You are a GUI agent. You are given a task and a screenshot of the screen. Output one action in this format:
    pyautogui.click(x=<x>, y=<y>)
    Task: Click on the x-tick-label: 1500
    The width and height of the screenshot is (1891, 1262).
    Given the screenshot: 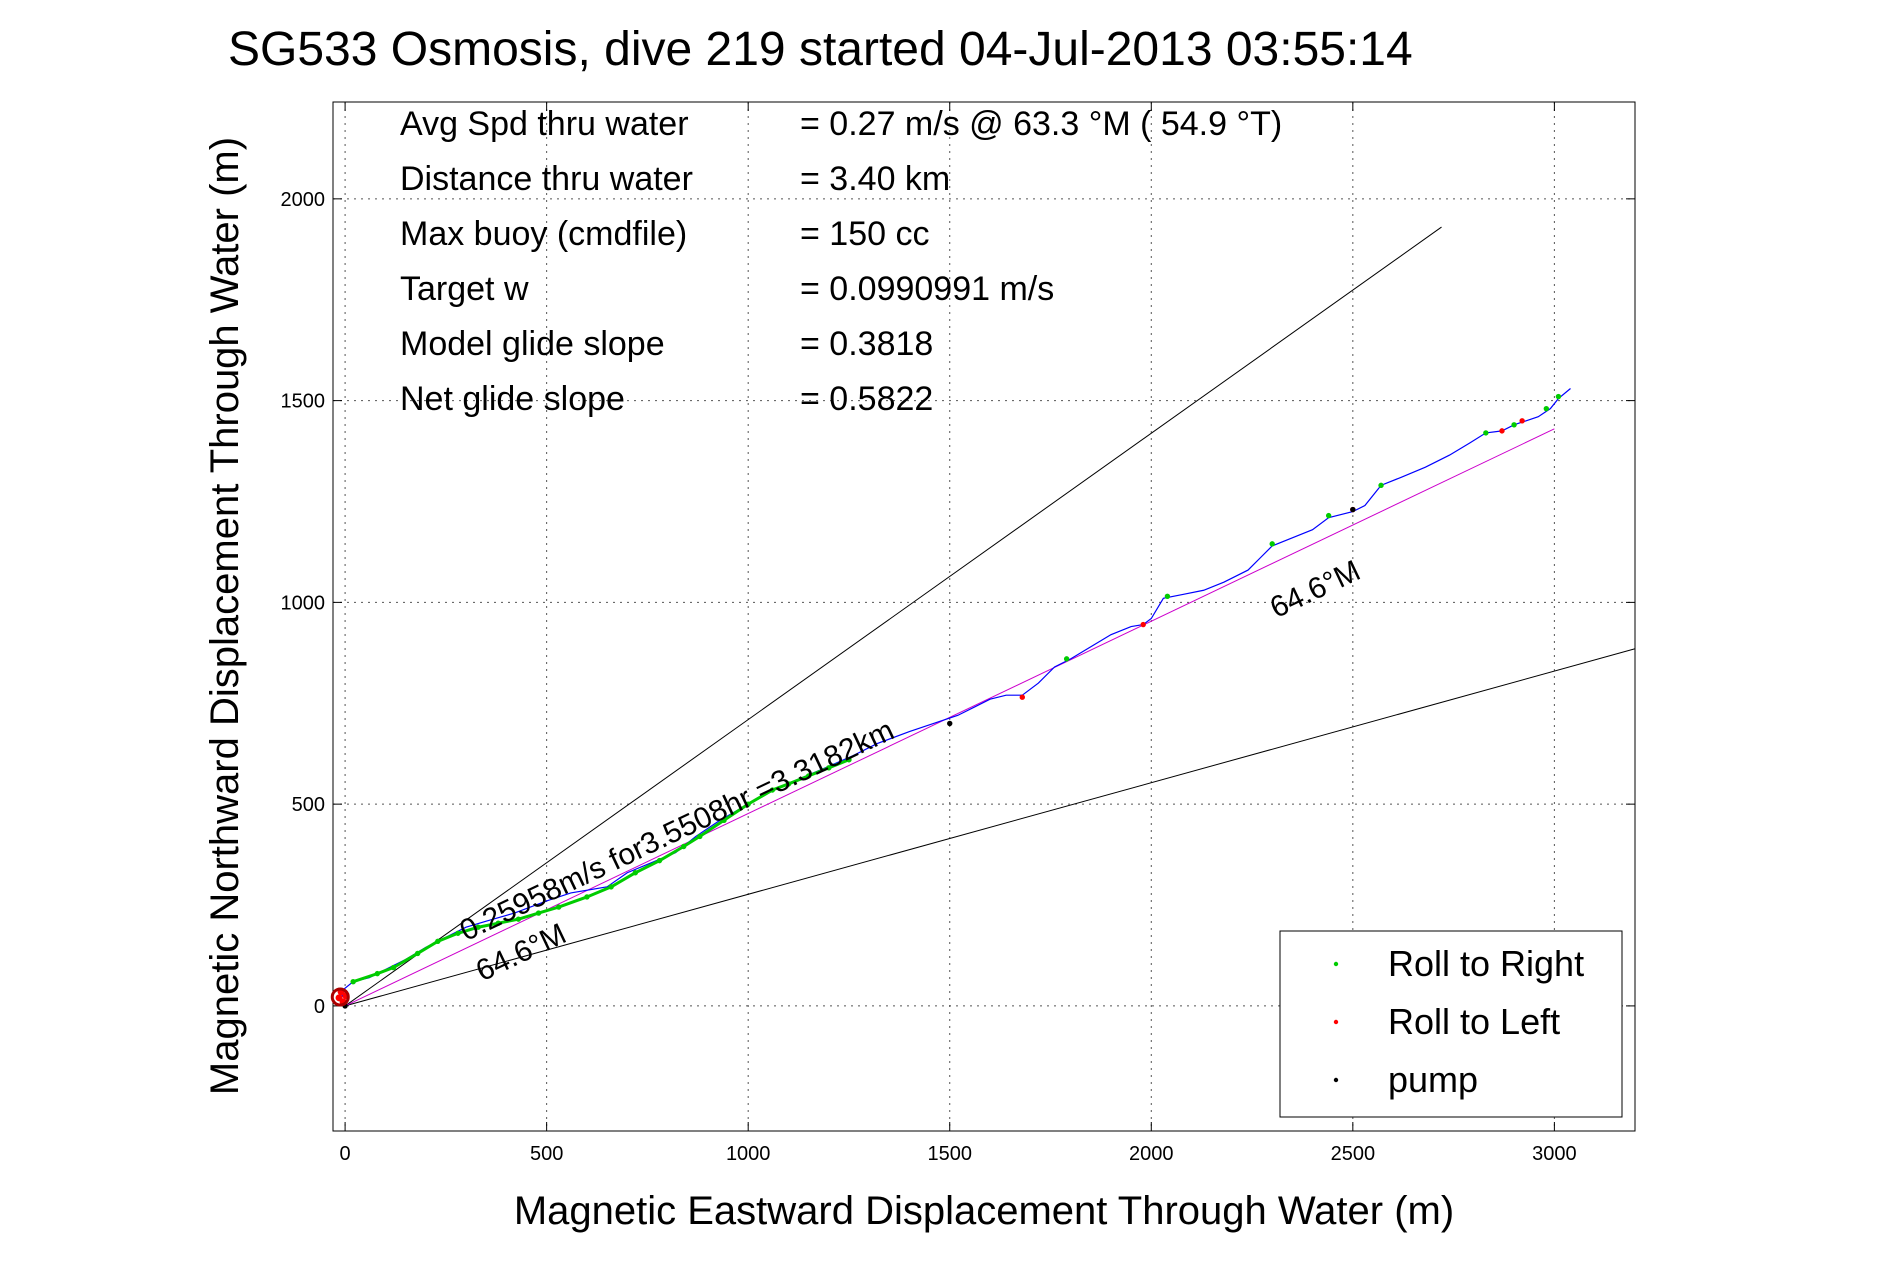 What is the action you would take?
    pyautogui.click(x=949, y=1154)
    